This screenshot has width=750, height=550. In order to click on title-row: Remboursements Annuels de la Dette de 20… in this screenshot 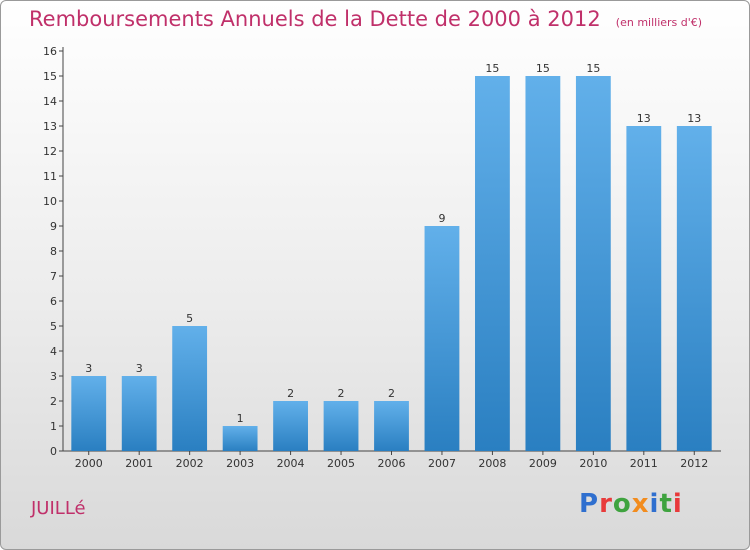, I will do `click(365, 19)`.